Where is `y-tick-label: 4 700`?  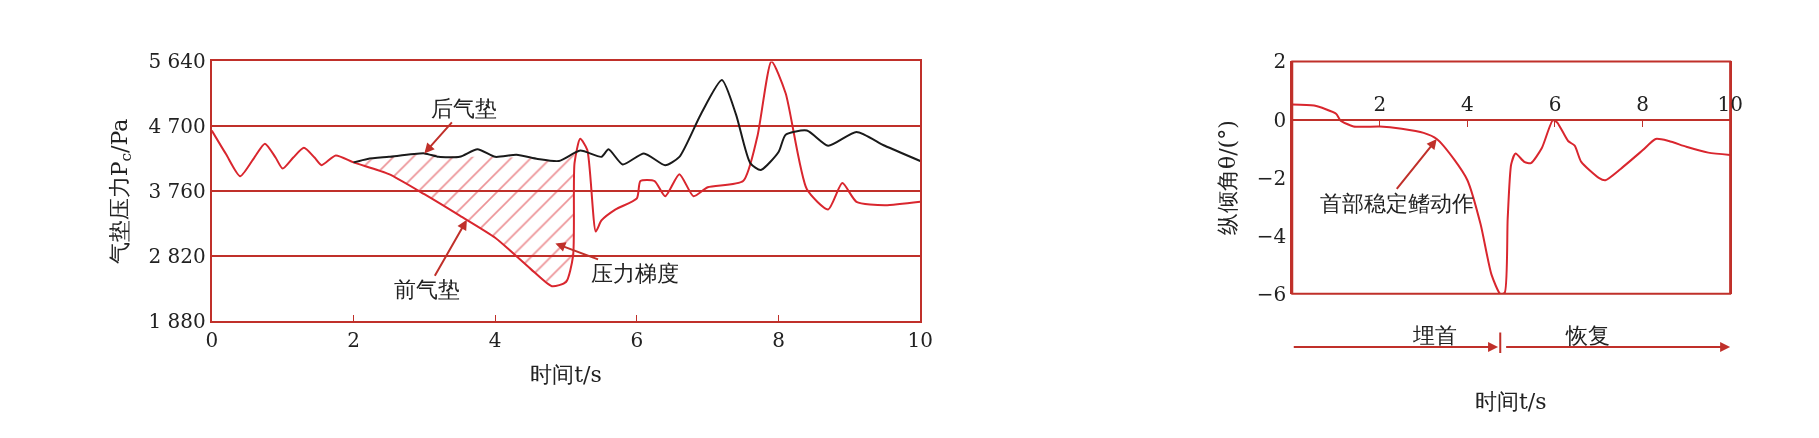
y-tick-label: 4 700 is located at coordinates (177, 126).